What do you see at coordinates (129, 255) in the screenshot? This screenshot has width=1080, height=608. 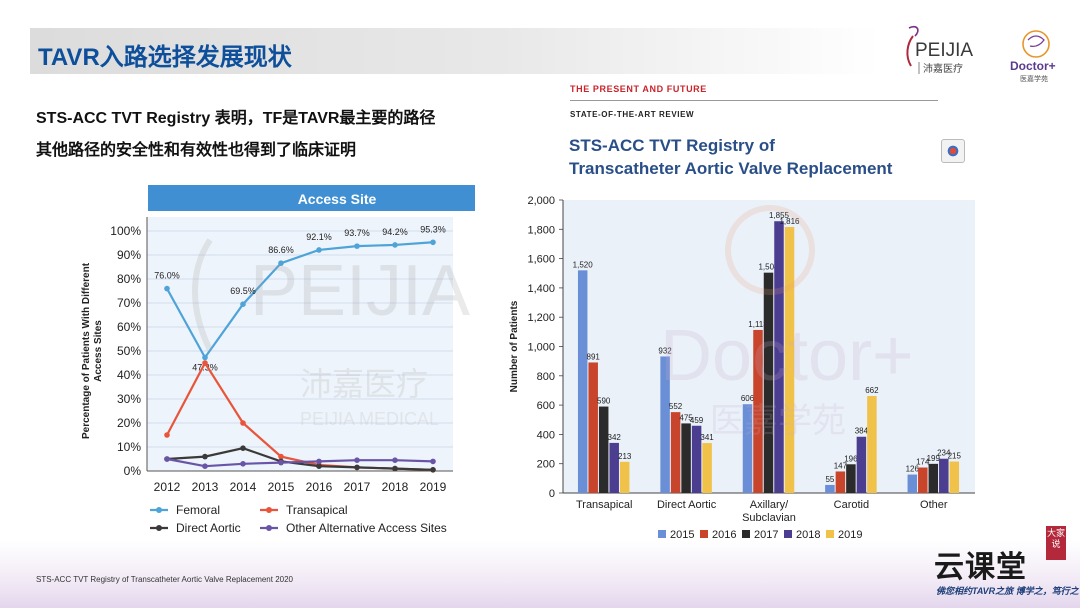 I see `line-chart-y-tick: 90%` at bounding box center [129, 255].